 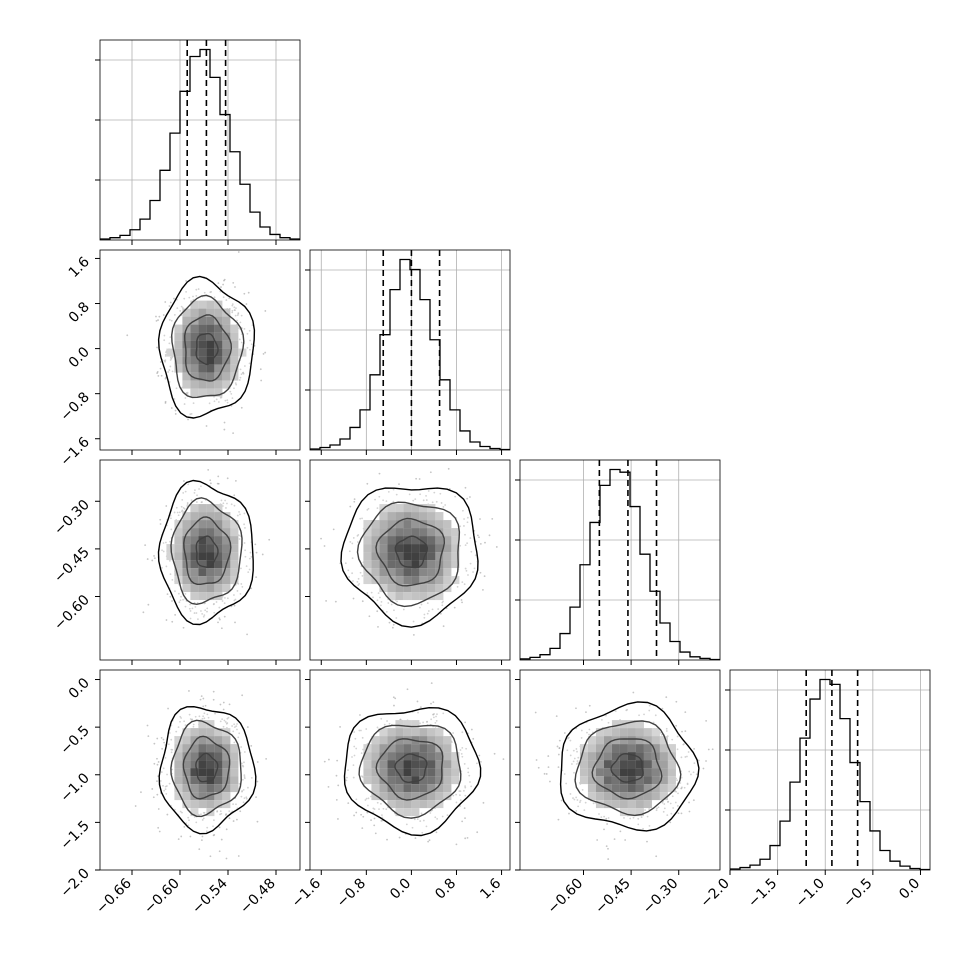 I want to click on y-tick-label-1-4: 1.6, so click(x=79, y=267).